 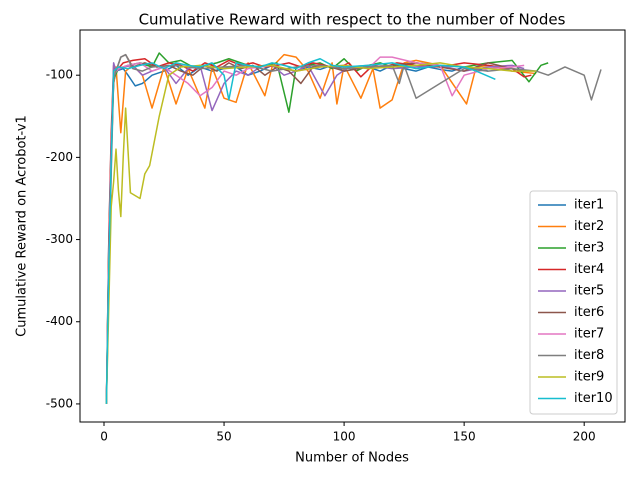 I want to click on legend-label: iter7, so click(x=589, y=334).